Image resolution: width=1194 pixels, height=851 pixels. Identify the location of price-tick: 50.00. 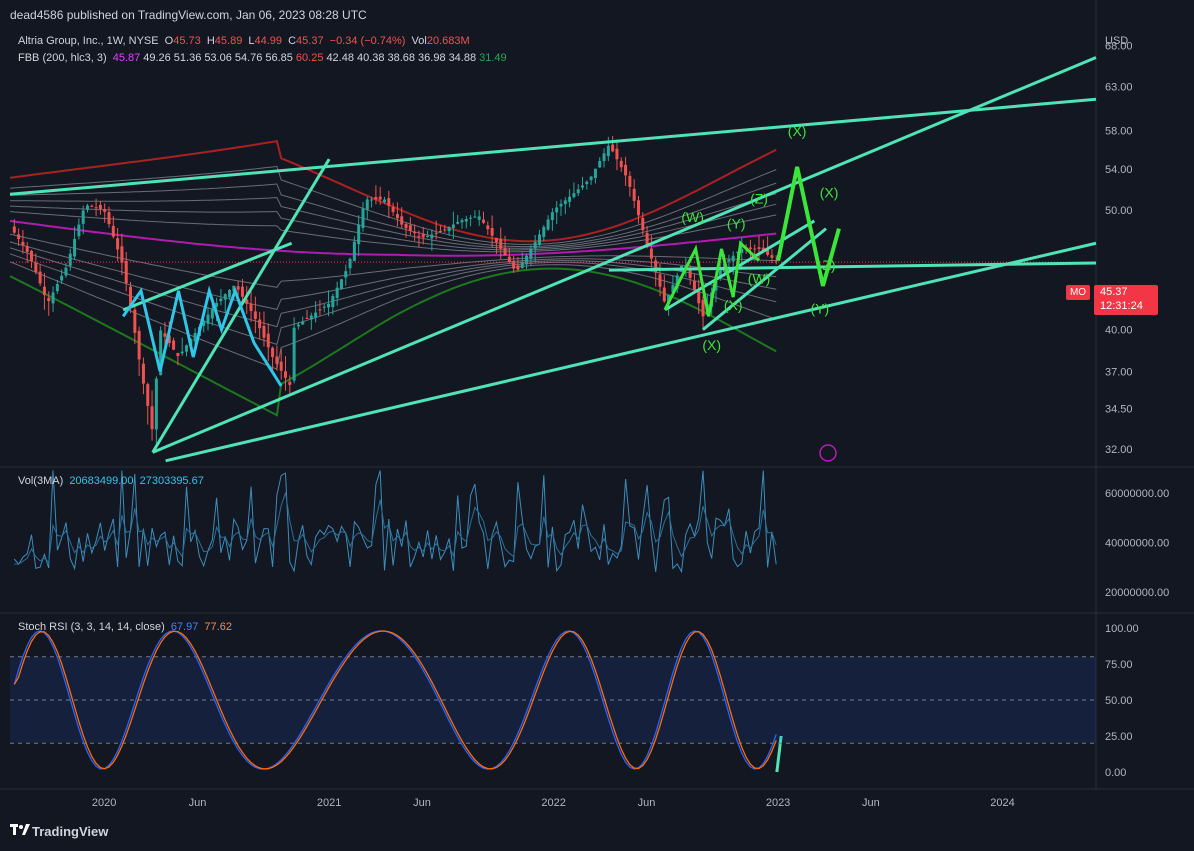
(1119, 211).